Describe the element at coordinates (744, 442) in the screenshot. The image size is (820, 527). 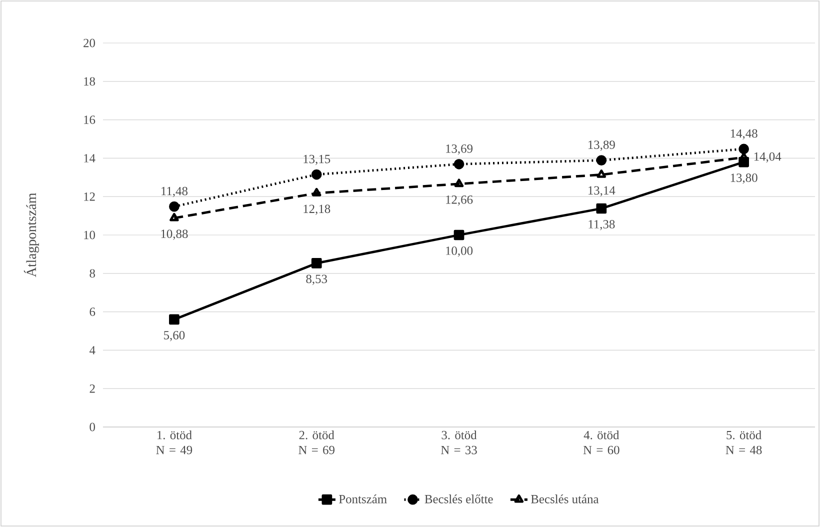
I see `x-tick-label: 5. ötöd N = 48` at that location.